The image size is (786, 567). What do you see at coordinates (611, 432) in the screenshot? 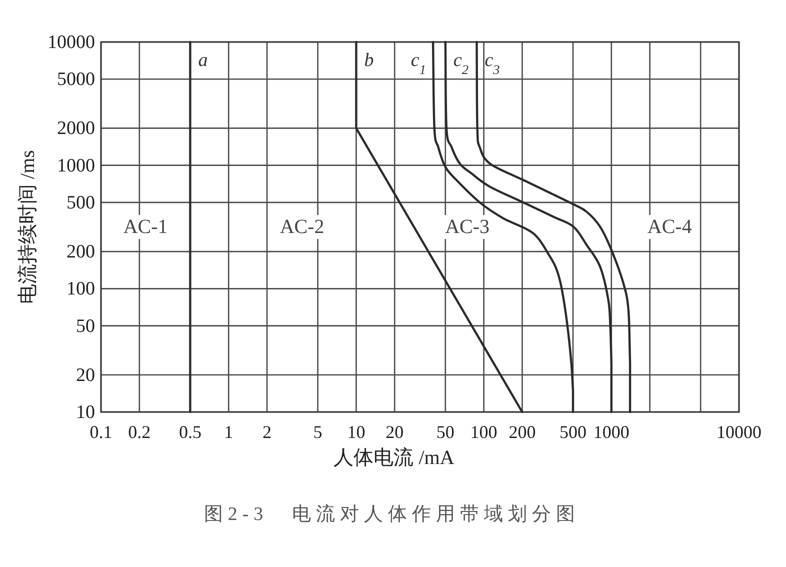
I see `x-tick-label: 1000` at bounding box center [611, 432].